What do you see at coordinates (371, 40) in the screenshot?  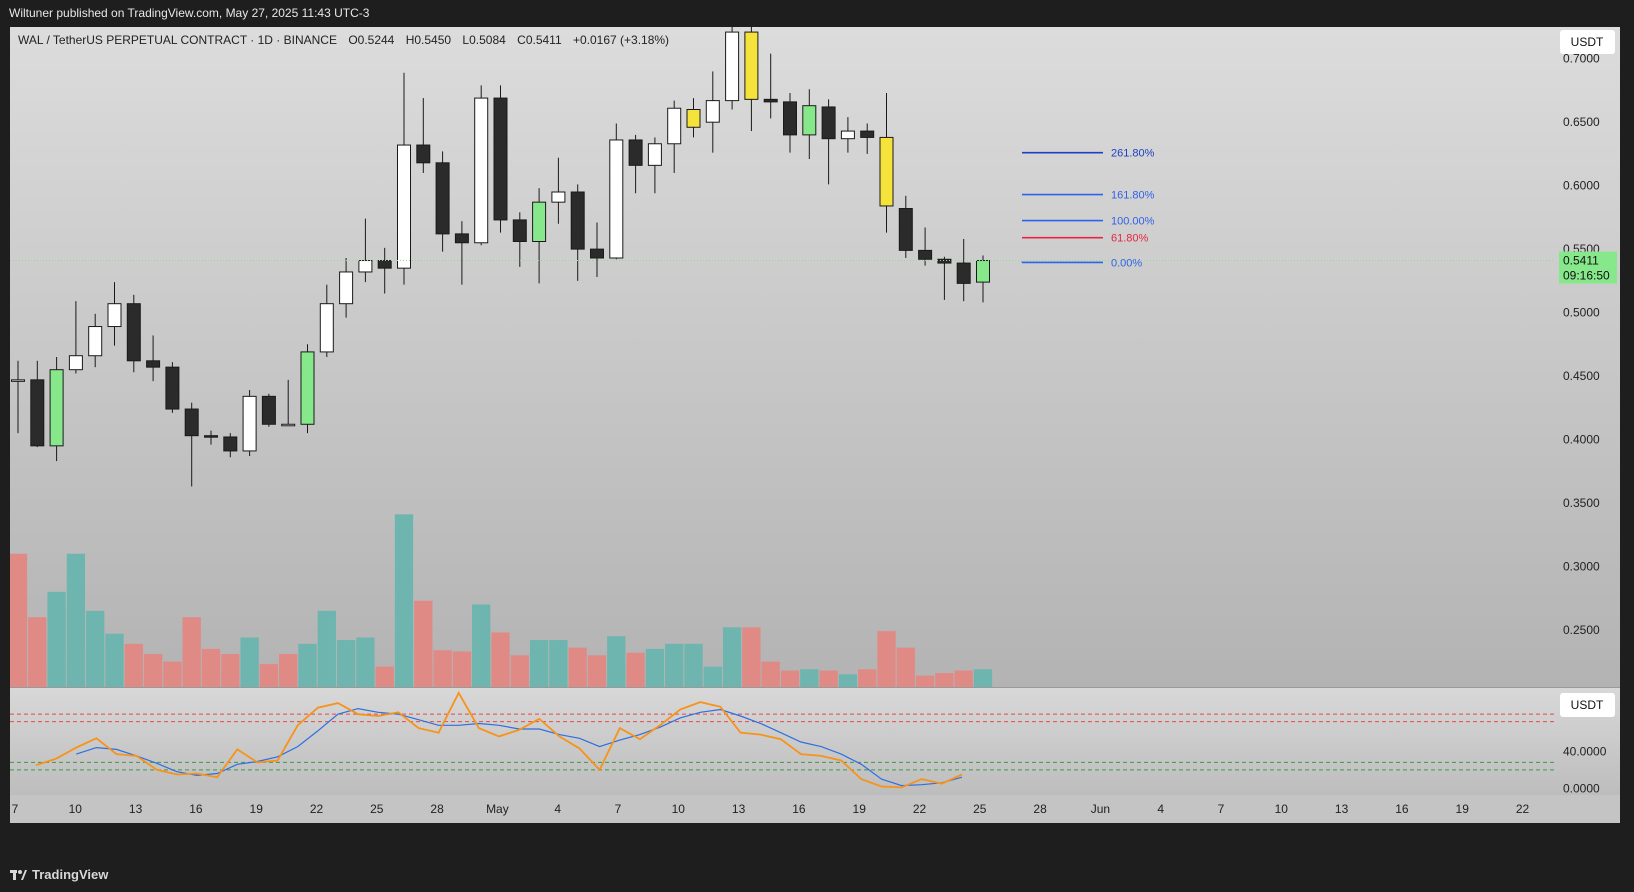 I see `open-value: O0.5244` at bounding box center [371, 40].